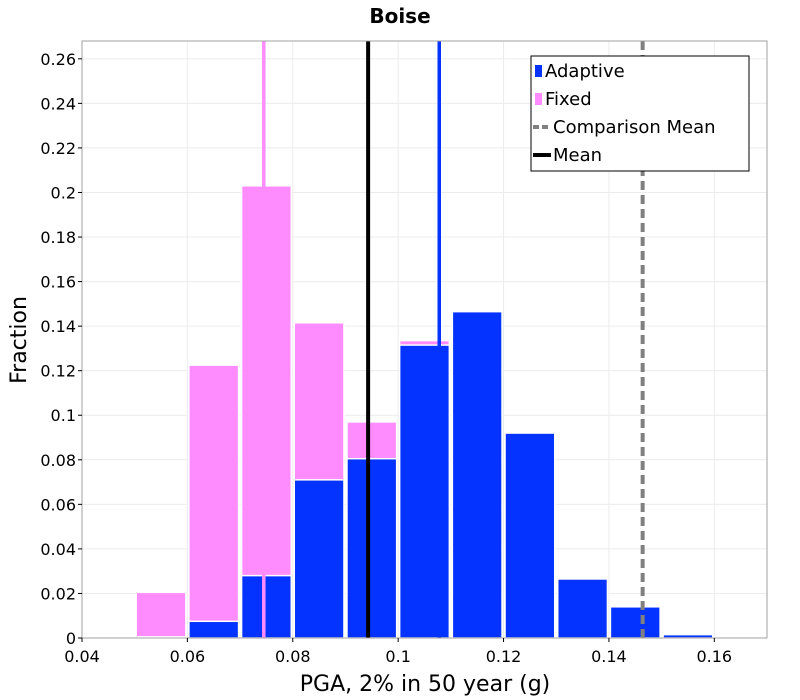 Image resolution: width=800 pixels, height=700 pixels. What do you see at coordinates (714, 656) in the screenshot?
I see `x-tick-label: 0.16` at bounding box center [714, 656].